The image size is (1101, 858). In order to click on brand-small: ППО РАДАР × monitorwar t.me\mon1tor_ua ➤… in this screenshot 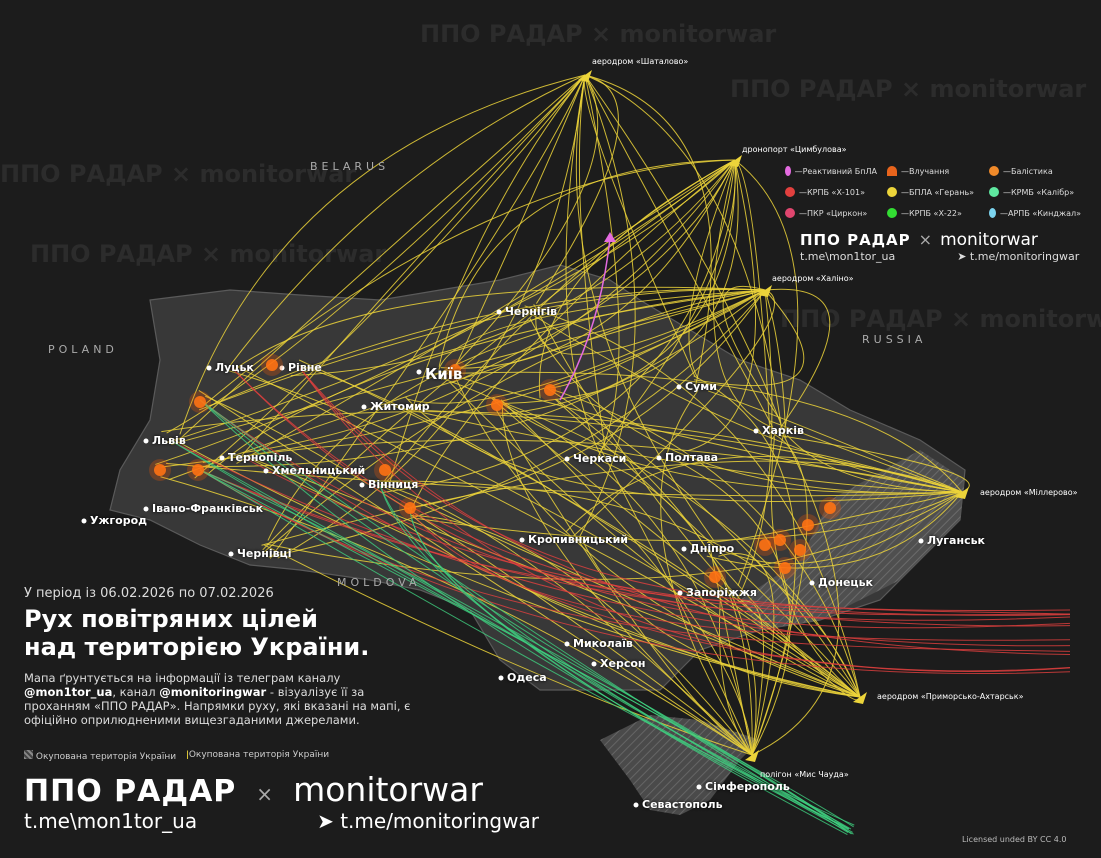, I will do `click(939, 246)`.